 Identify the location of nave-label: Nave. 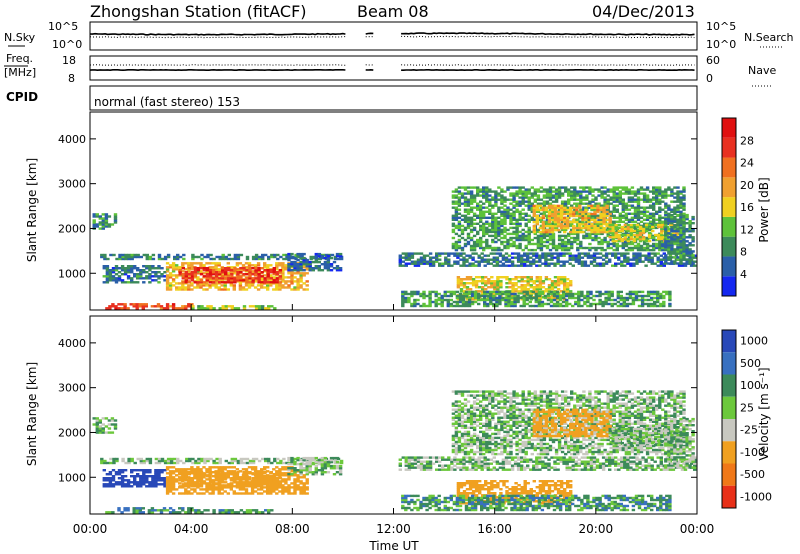
(762, 70).